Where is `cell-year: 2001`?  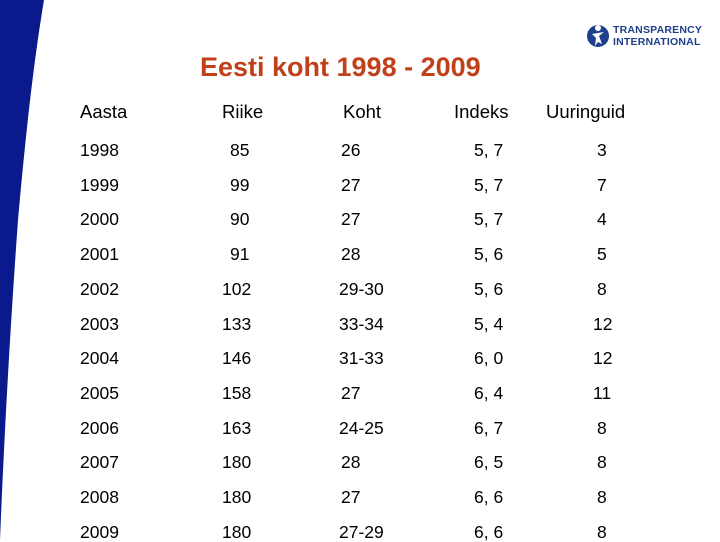 cell-year: 2001 is located at coordinates (99, 254).